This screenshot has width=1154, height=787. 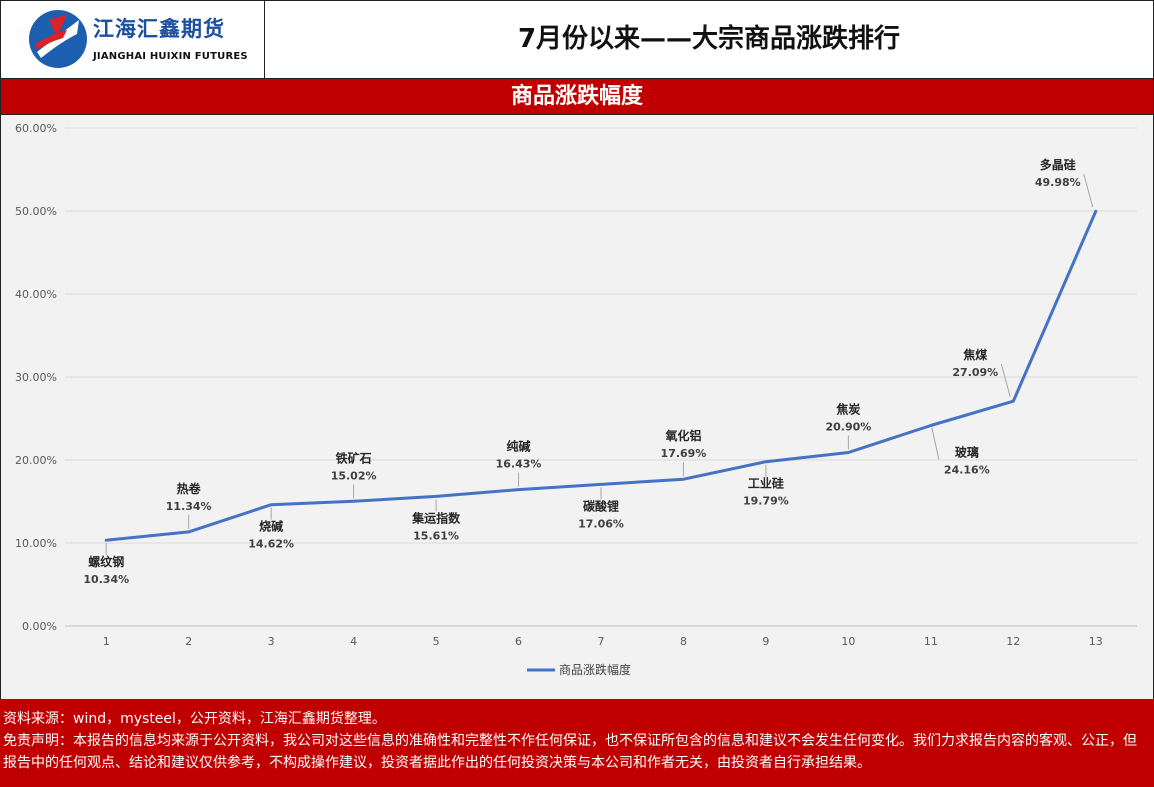 I want to click on data-label-name: 焦煤, so click(x=974, y=354).